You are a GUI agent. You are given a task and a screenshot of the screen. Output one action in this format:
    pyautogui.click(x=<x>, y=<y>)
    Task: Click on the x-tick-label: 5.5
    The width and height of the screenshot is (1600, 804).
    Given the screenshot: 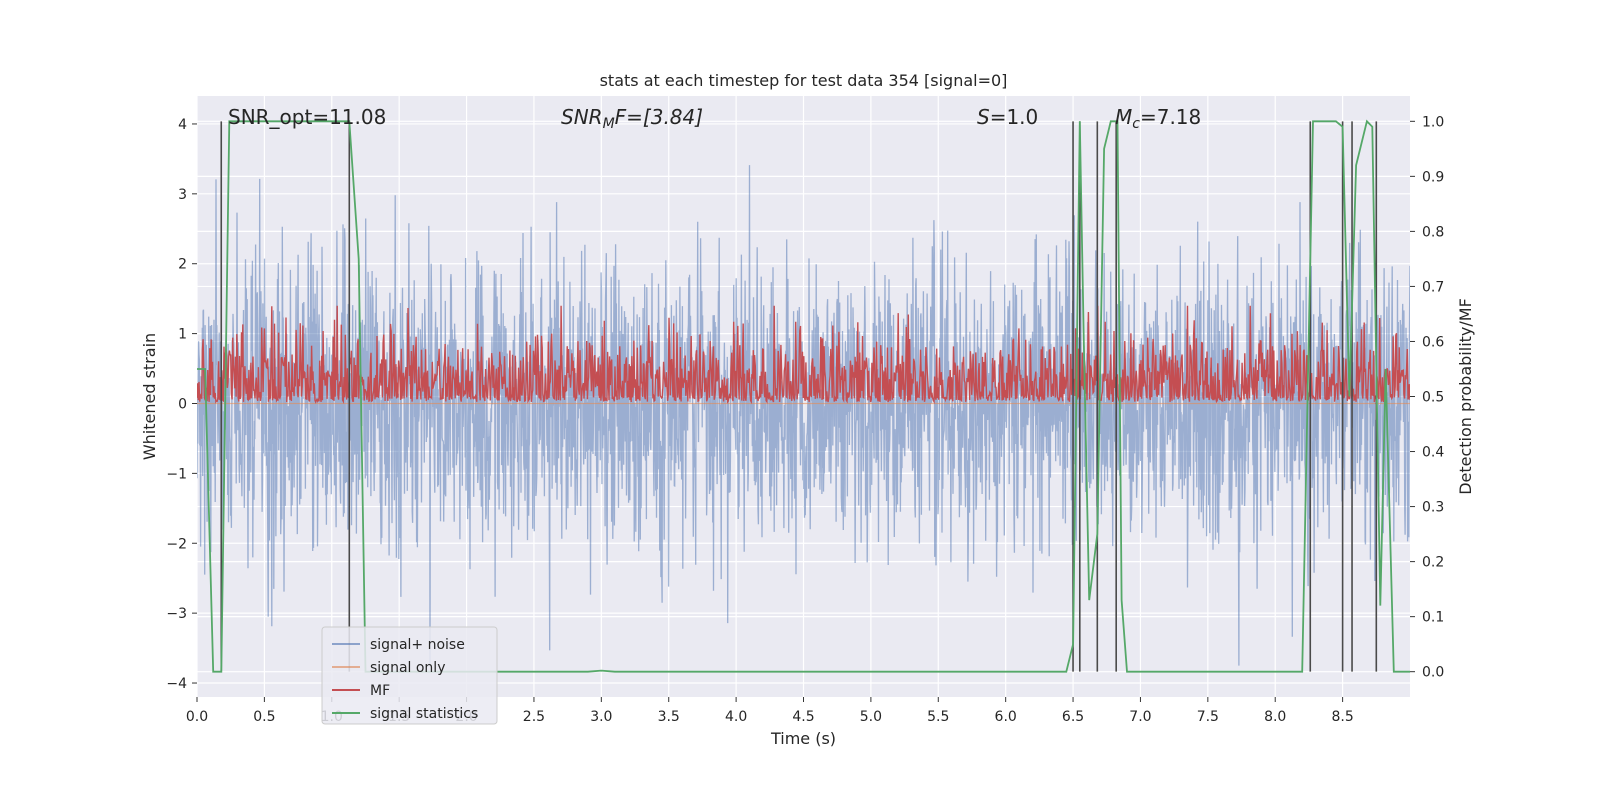 What is the action you would take?
    pyautogui.click(x=938, y=717)
    